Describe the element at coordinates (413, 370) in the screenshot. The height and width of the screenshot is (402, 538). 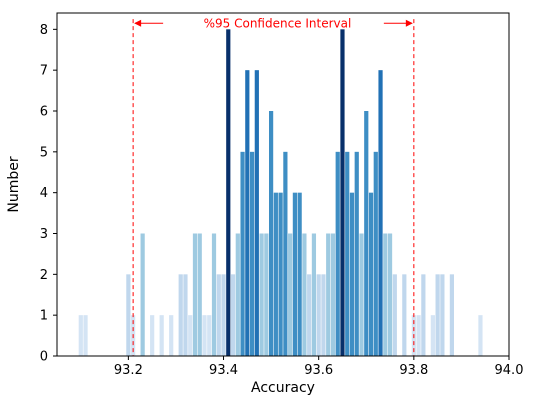
I see `x-tick-label: 93.8` at that location.